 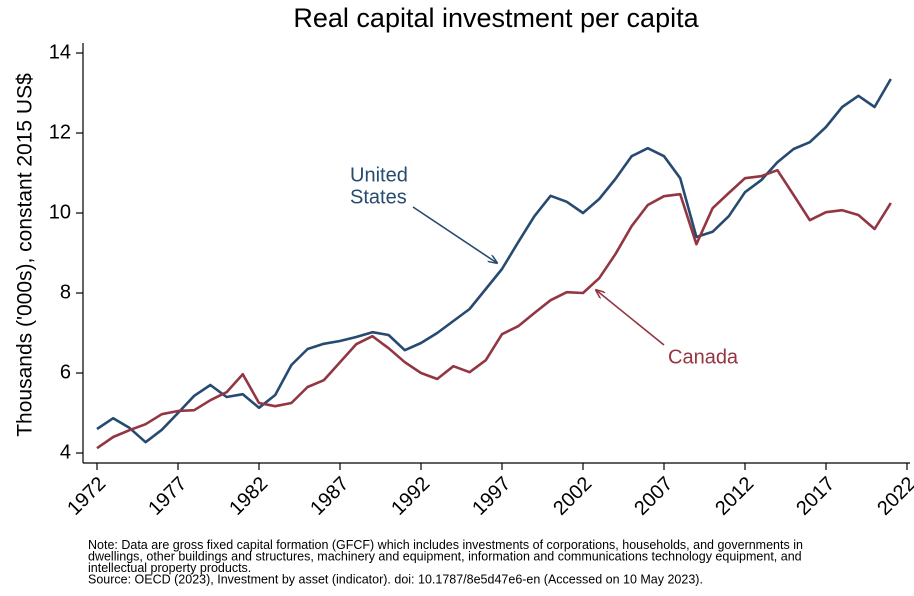 I want to click on y-tick-label: 12, so click(x=60, y=132).